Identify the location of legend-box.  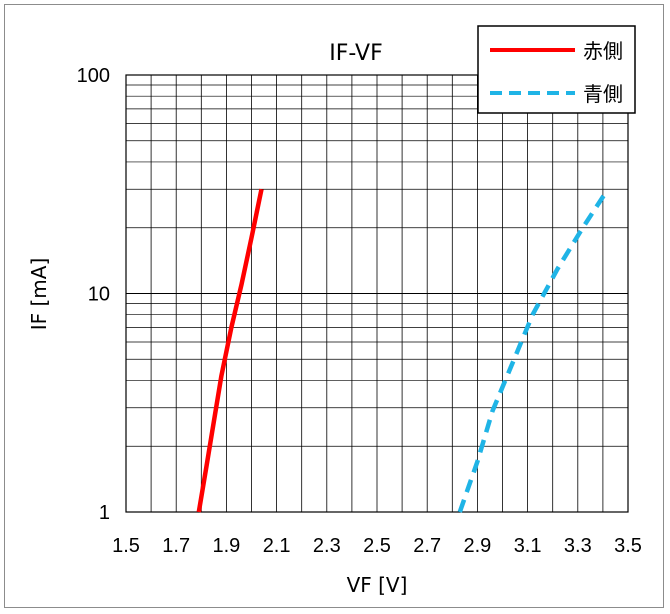
(556, 69).